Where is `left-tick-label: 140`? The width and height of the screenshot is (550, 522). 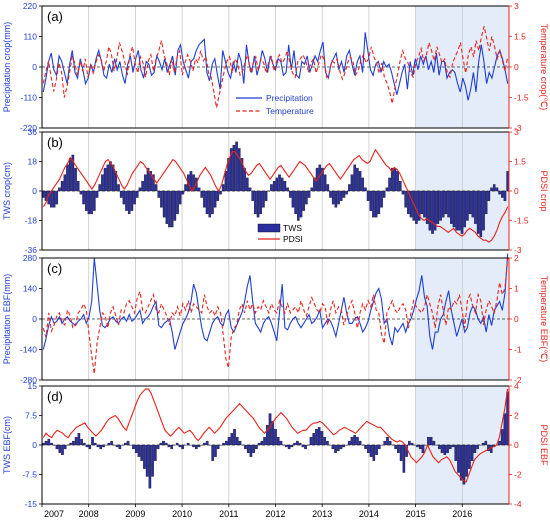
left-tick-label: 140 is located at coordinates (30, 289).